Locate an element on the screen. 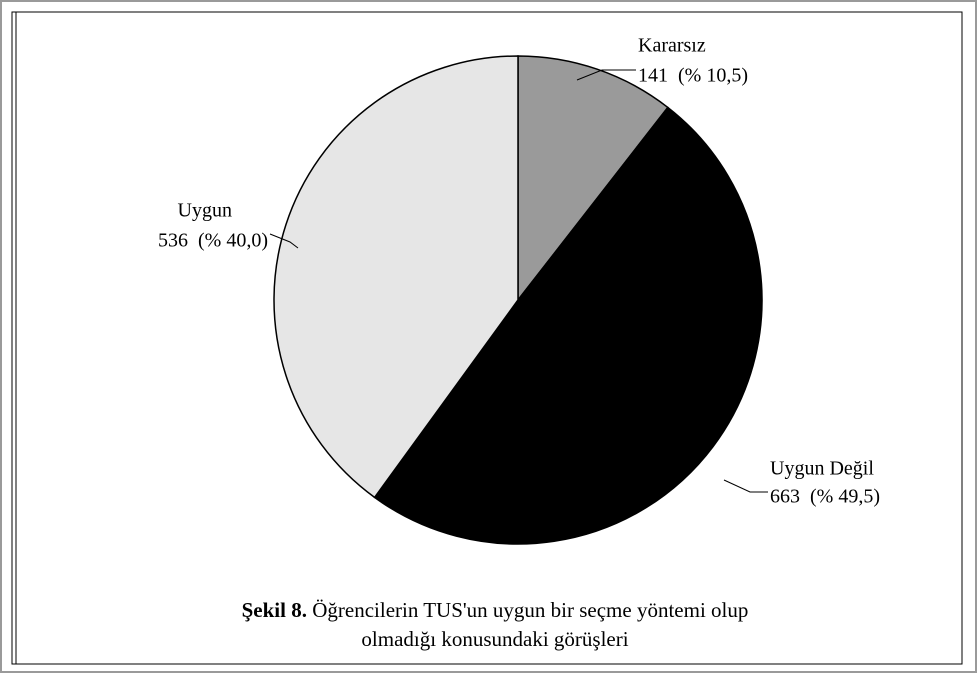 This screenshot has width=977, height=673. value-label: 141 (% 10,5) is located at coordinates (693, 76).